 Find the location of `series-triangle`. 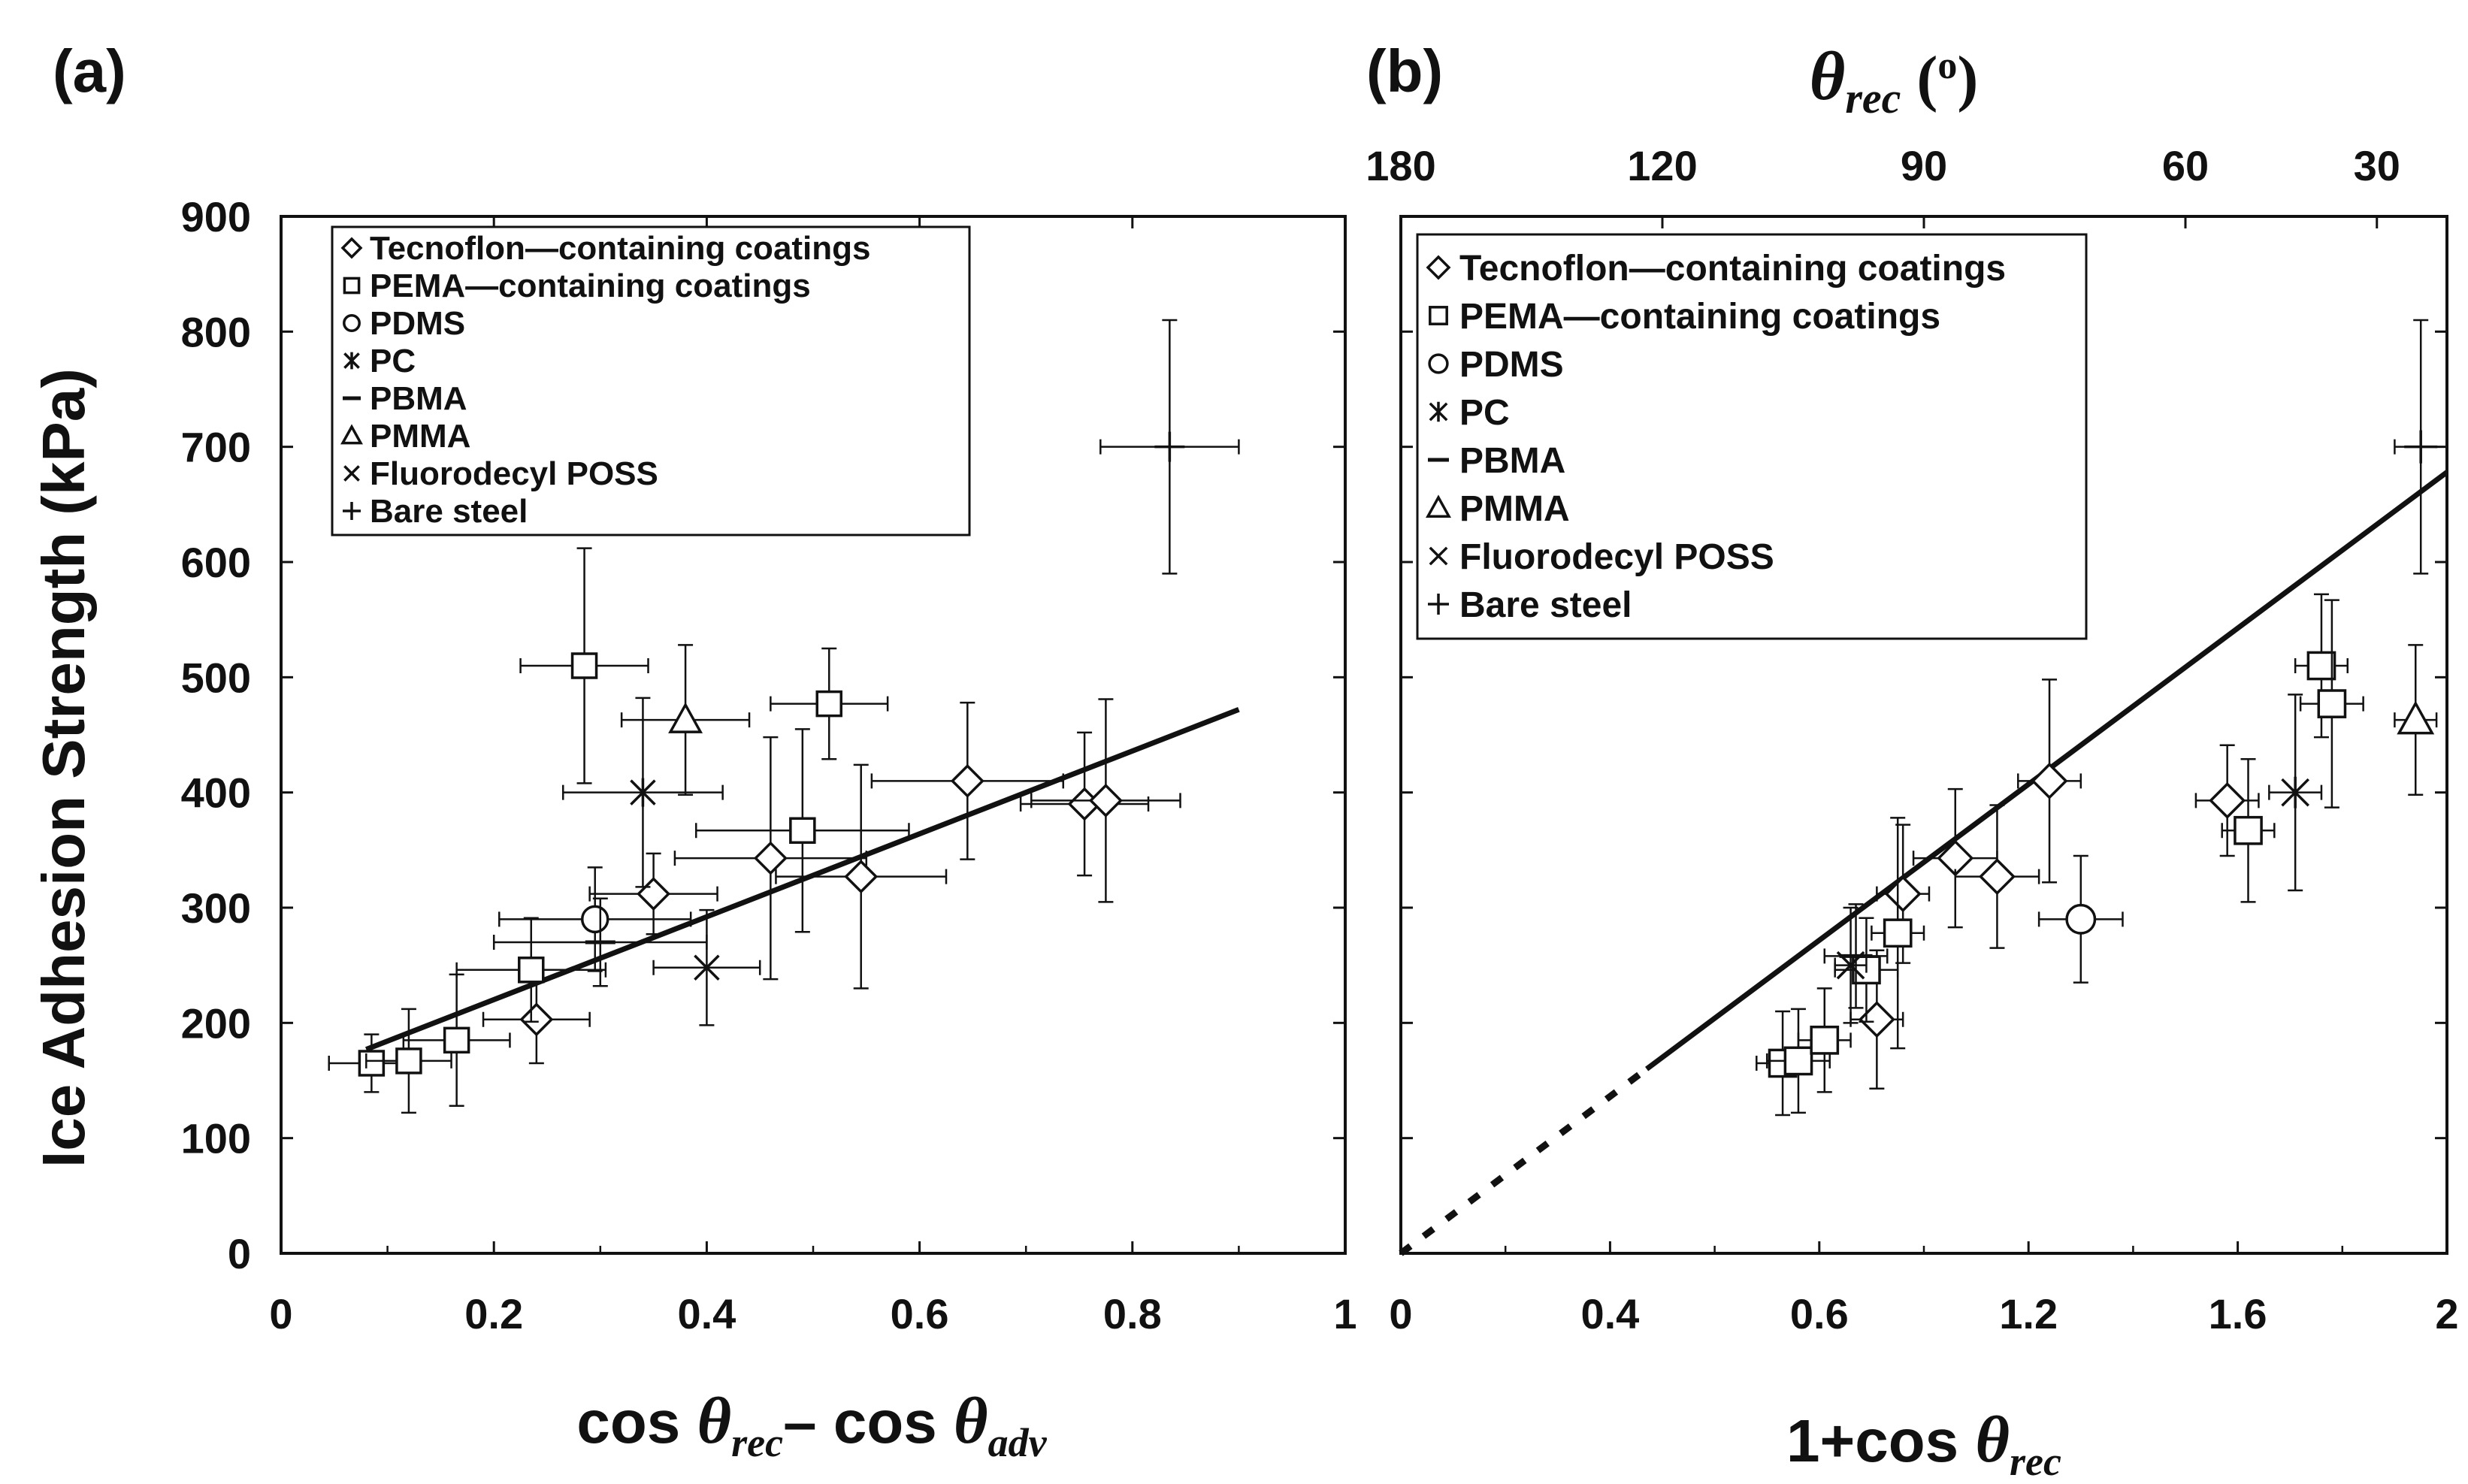

series-triangle is located at coordinates (2416, 720).